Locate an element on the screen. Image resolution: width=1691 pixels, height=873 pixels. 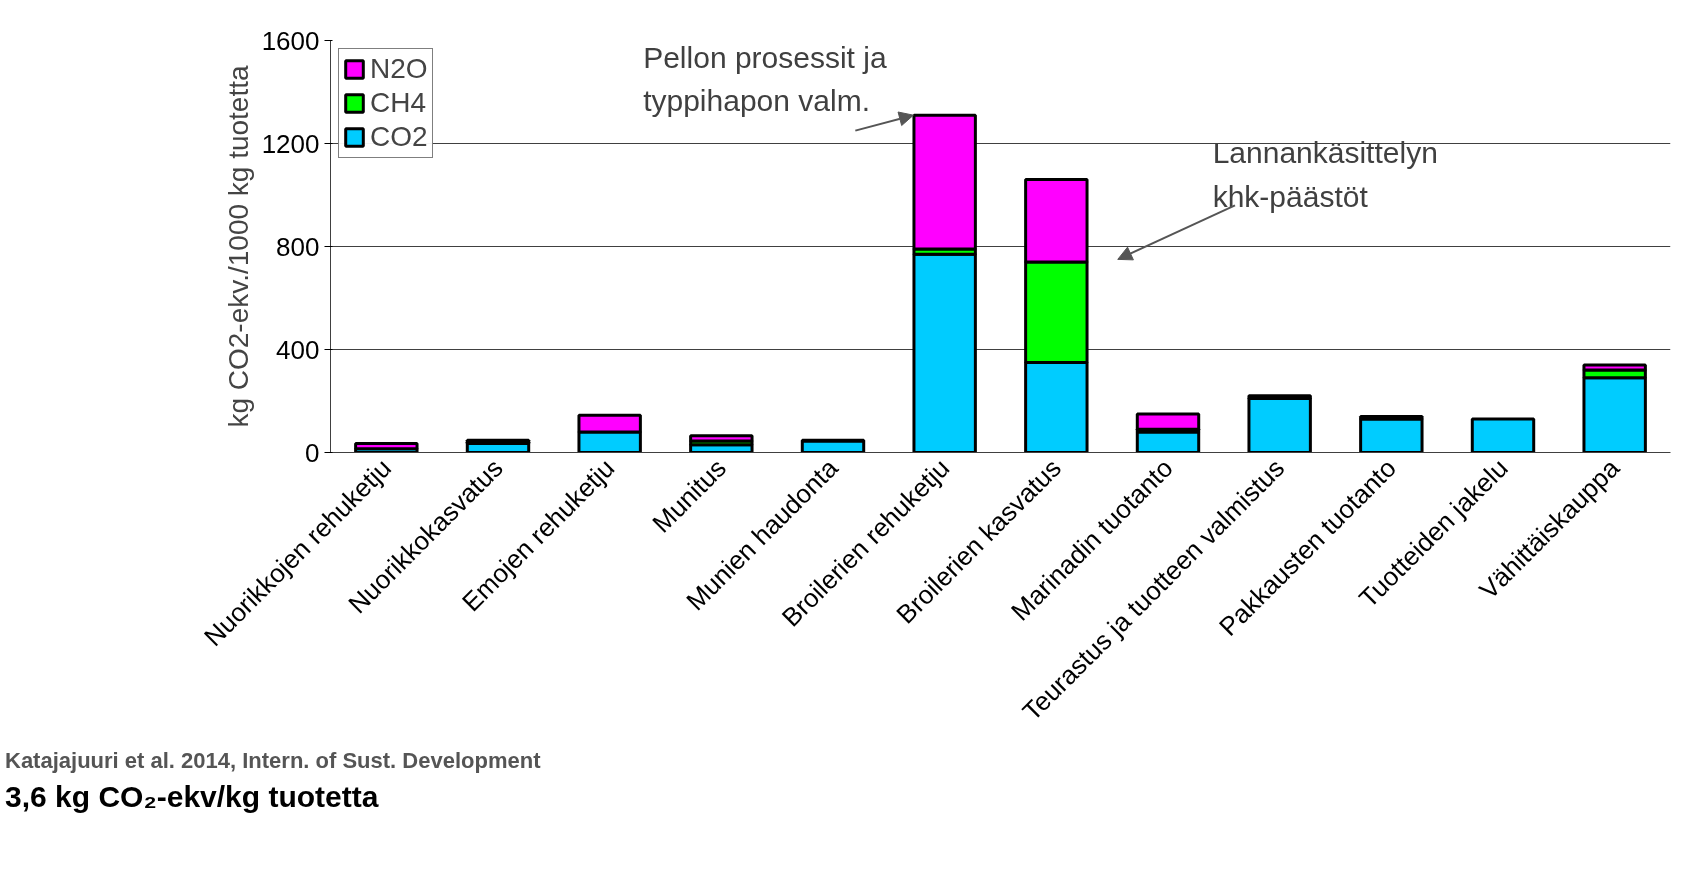
text: 3,6 kg CO₂-ekv/kg tuotetta is located at coordinates (192, 797).